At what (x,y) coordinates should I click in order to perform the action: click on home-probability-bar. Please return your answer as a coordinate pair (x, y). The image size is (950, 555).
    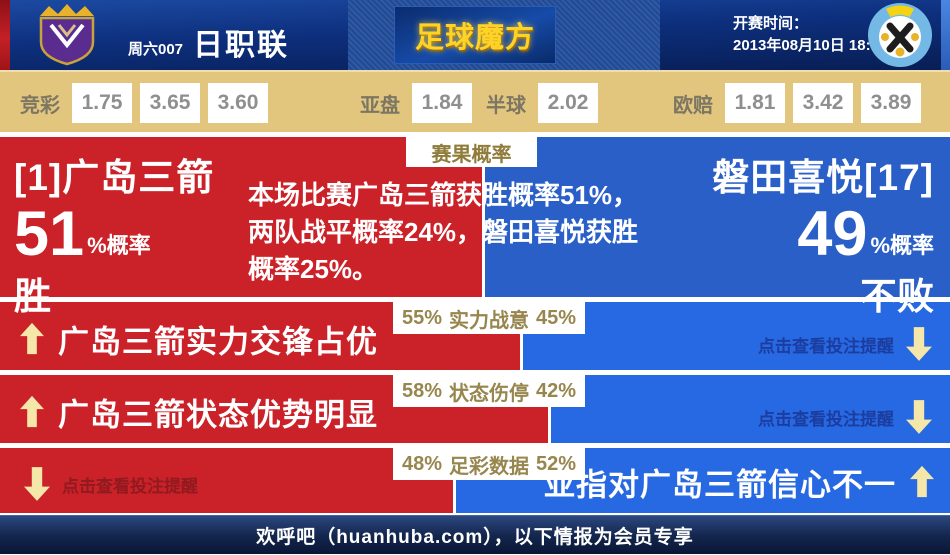
    Looking at the image, I should click on (242, 217).